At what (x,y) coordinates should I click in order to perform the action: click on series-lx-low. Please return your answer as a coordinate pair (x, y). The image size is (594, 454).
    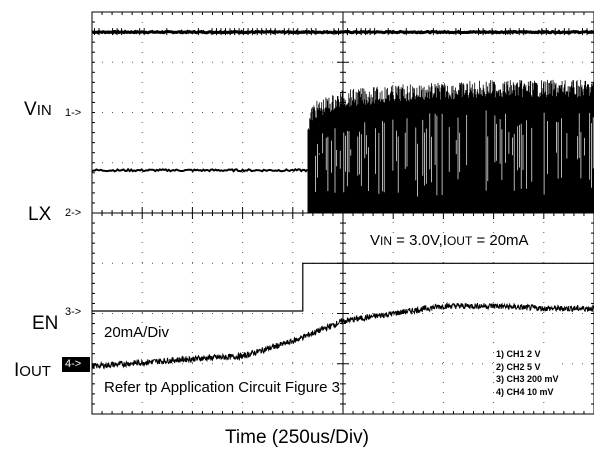
    Looking at the image, I should click on (200, 170).